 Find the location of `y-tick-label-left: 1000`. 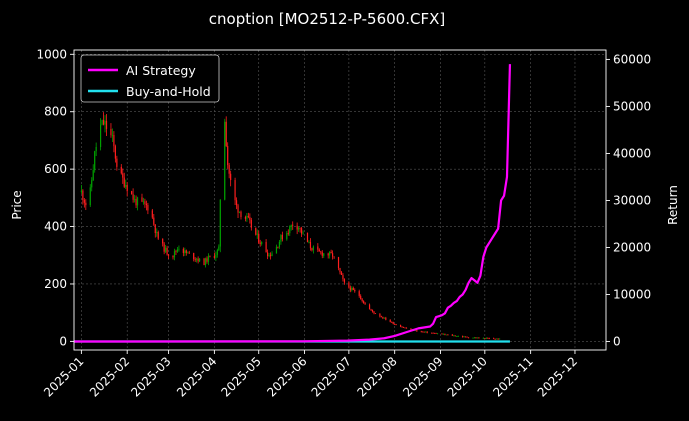

y-tick-label-left: 1000 is located at coordinates (51, 54).